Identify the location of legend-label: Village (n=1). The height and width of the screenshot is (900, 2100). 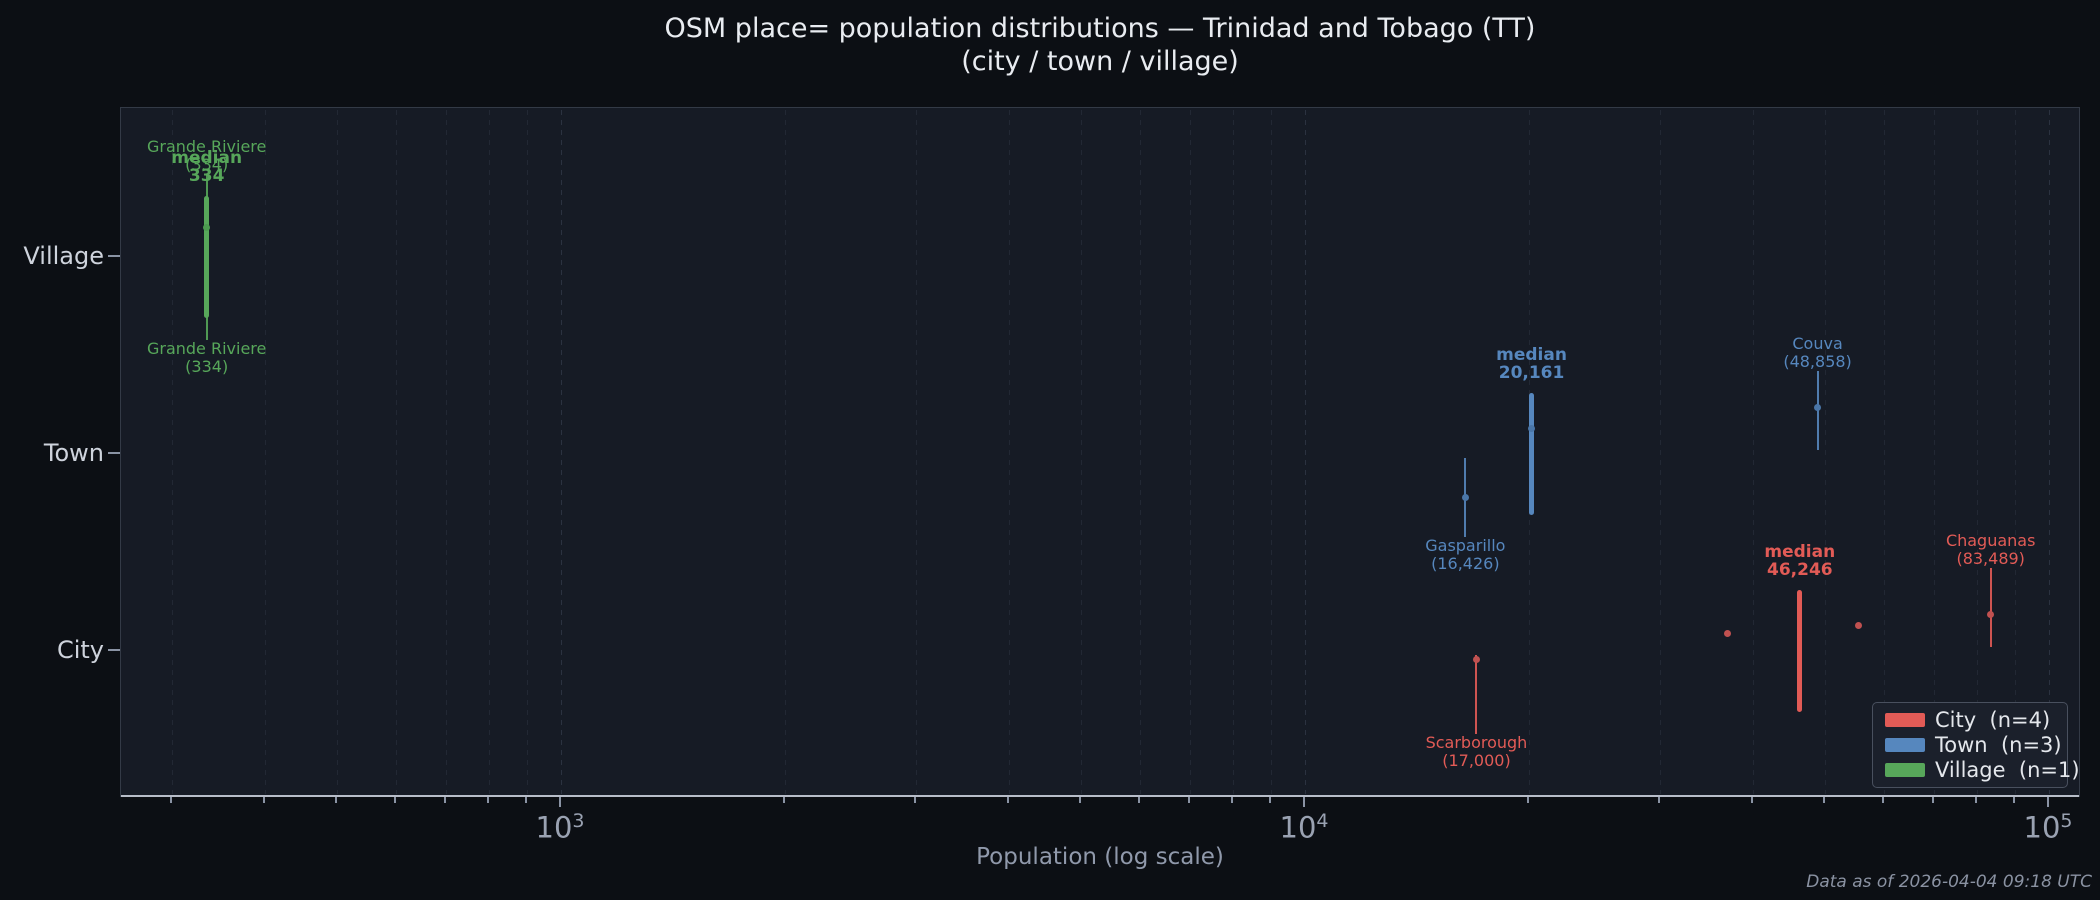
(2007, 770).